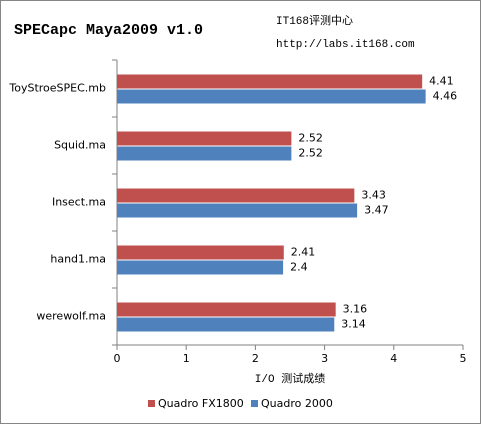 The height and width of the screenshot is (424, 481). I want to click on y-tick-label: werewolf.ma, so click(71, 316).